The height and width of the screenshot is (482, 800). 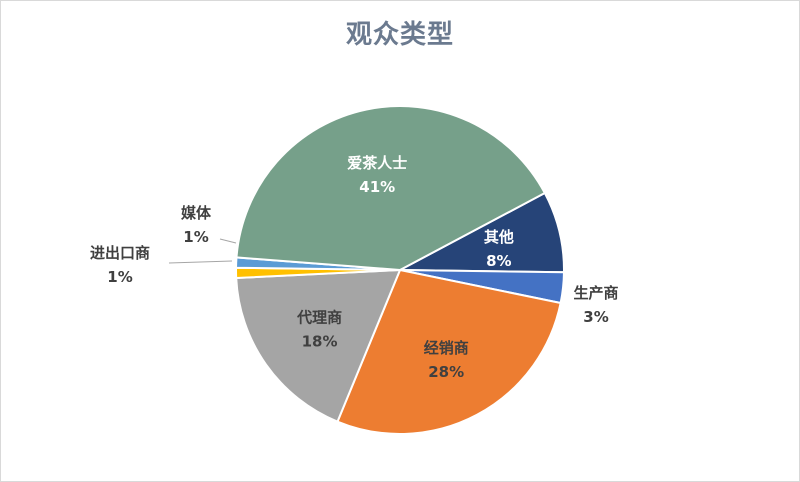 I want to click on slice-name-label-7: 爱茶人士, so click(x=377, y=163).